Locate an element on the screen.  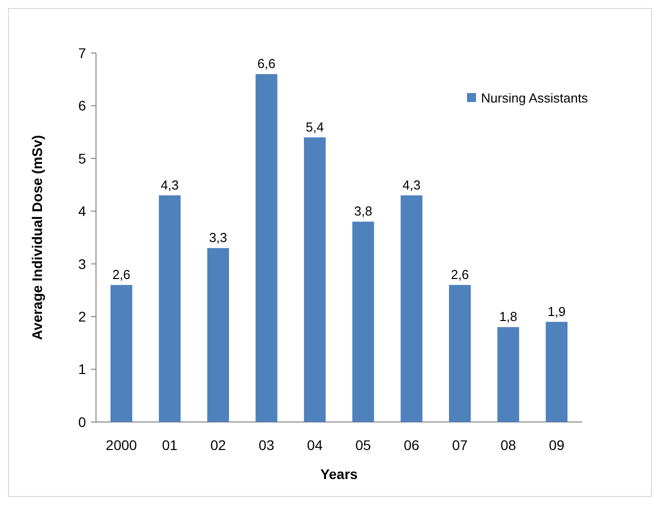
y-tick-label: 3 is located at coordinates (82, 264).